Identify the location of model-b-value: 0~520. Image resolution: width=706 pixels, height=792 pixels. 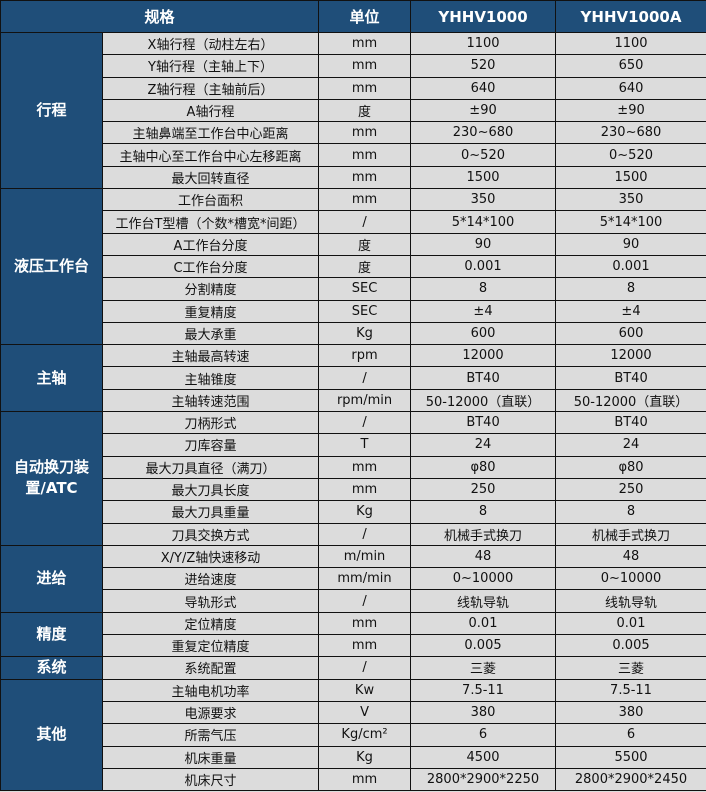
(630, 155).